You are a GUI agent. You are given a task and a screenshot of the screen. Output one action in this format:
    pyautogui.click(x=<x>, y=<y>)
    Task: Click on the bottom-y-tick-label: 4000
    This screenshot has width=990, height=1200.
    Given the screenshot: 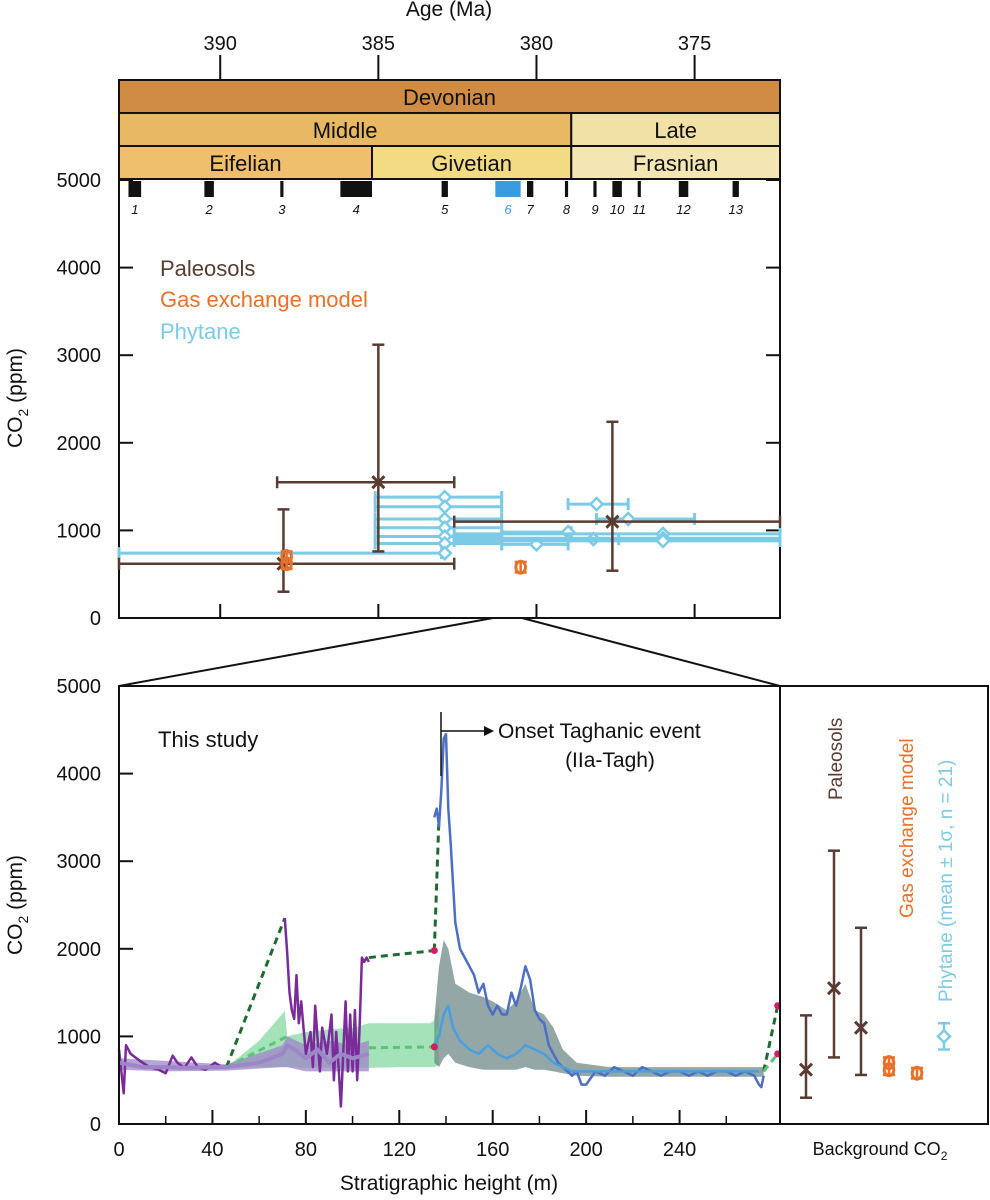 What is the action you would take?
    pyautogui.click(x=79, y=775)
    